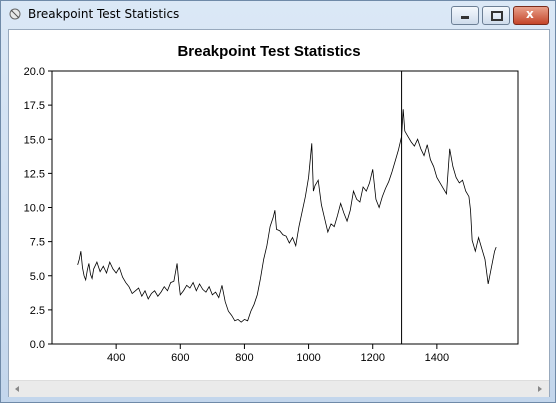 The image size is (556, 403). I want to click on x-tick-label: 1200, so click(372, 358).